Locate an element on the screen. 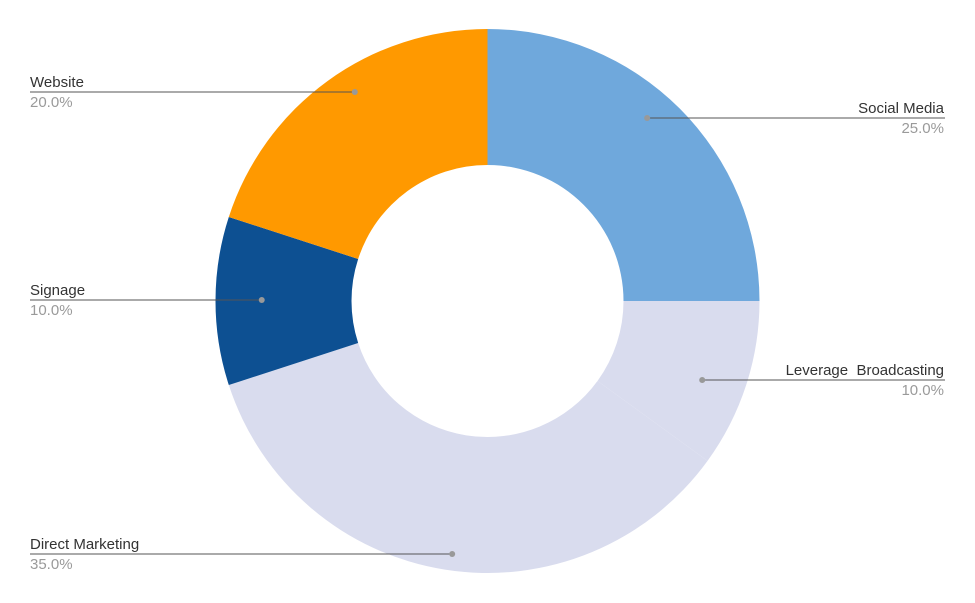 The width and height of the screenshot is (975, 603). slice-percent-website: 20.0% is located at coordinates (51, 102).